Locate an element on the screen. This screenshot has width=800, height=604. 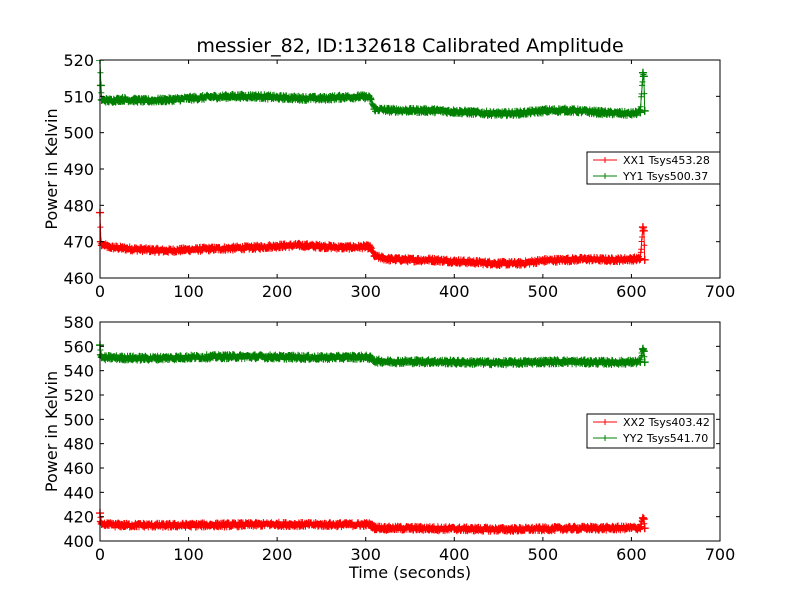
y-tick-label: 500 is located at coordinates (78, 133).